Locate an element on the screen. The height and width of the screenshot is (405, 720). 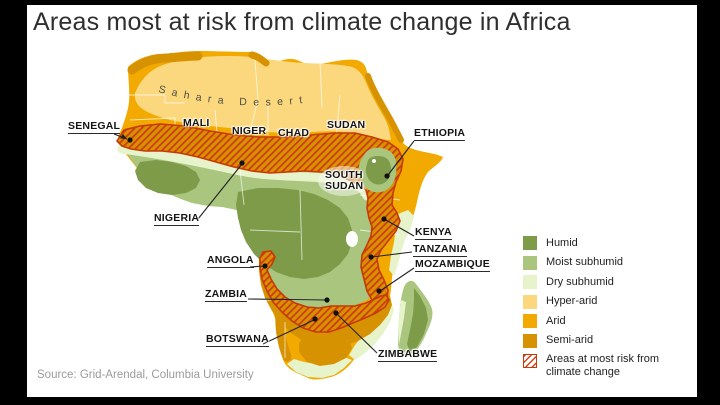
label-niger: NIGER is located at coordinates (249, 131).